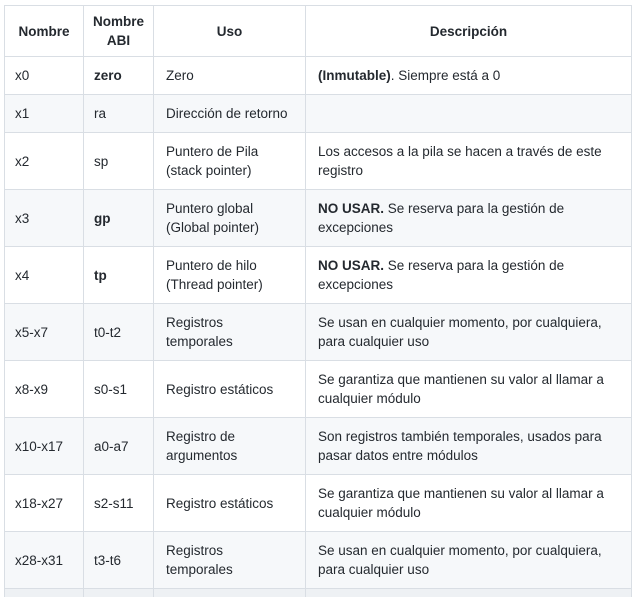 The image size is (639, 614). Describe the element at coordinates (468, 31) in the screenshot. I see `column-header-descripcion: Descripción` at that location.